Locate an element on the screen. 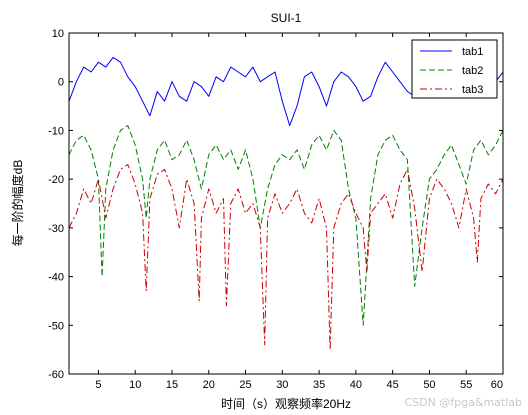 Image resolution: width=528 pixels, height=415 pixels. legend: tab1 tab2 tab3 is located at coordinates (454, 69).